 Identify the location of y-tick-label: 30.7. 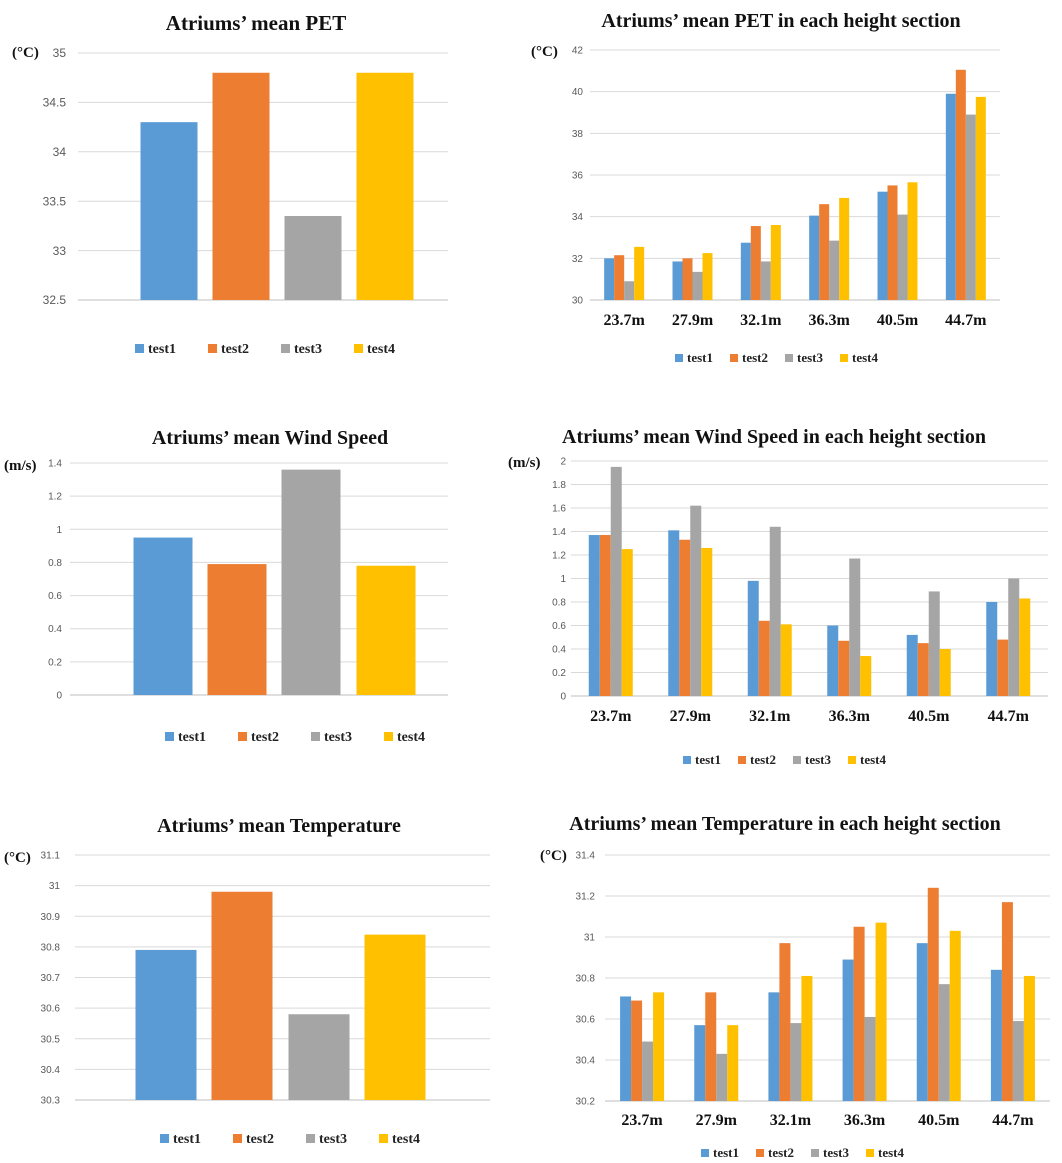
(51, 978).